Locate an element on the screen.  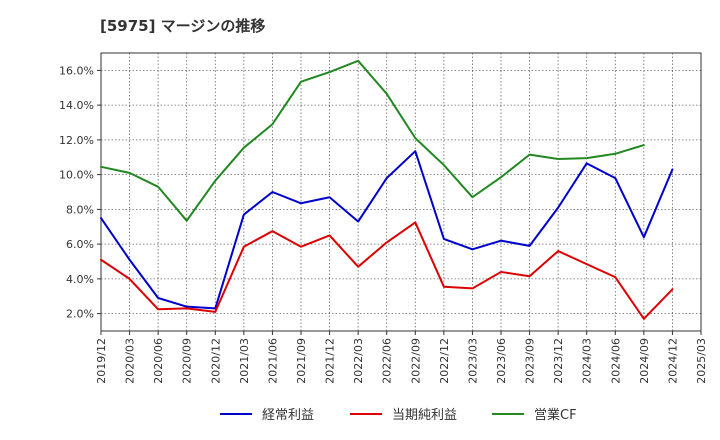
y-tick-label: 2.0% is located at coordinates (80, 314).